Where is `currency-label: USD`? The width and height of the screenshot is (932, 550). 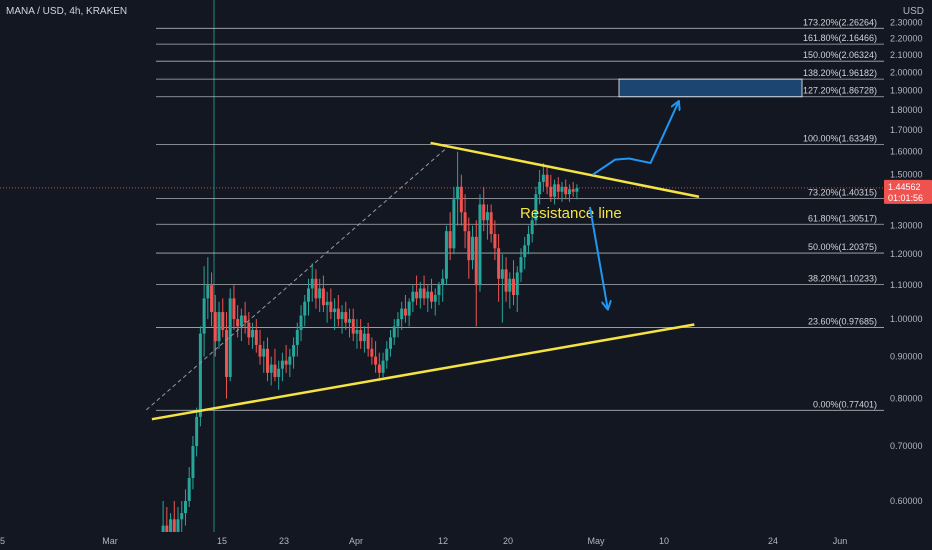
currency-label: USD is located at coordinates (913, 11).